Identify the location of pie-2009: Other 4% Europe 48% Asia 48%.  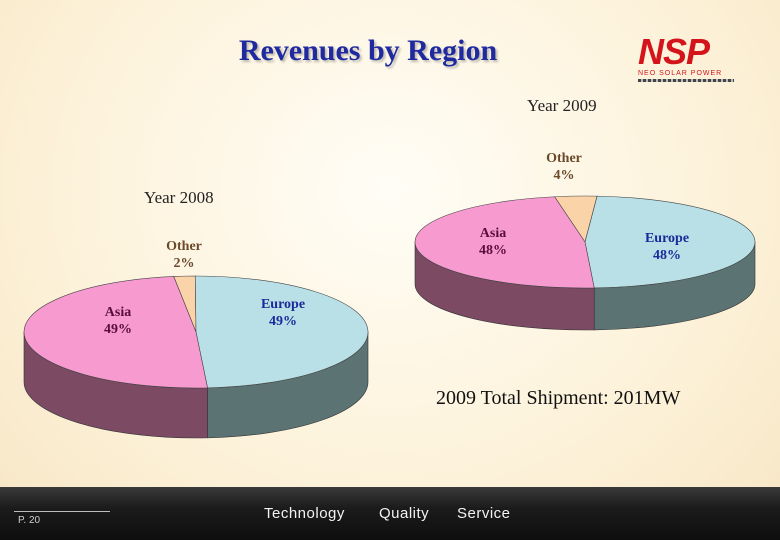
(585, 241).